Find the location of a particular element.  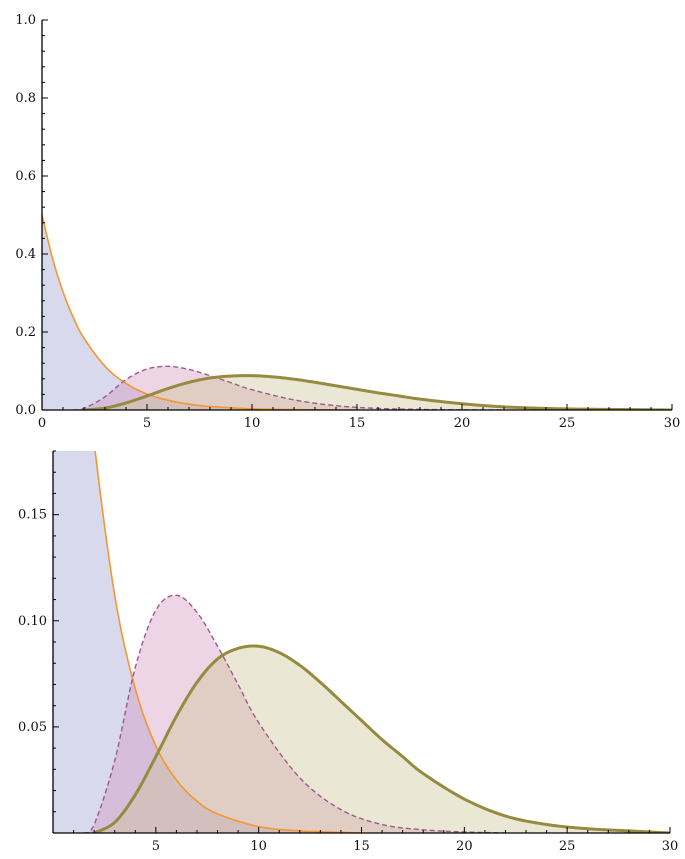

series-3-area is located at coordinates (378, 392).